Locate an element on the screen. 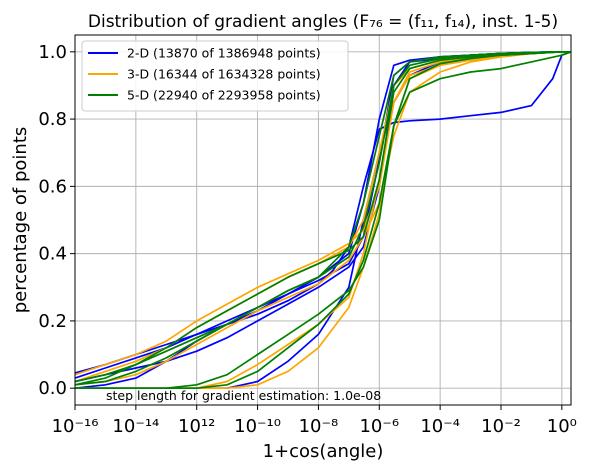 The image size is (602, 471). legend-label: 3-D (16344 of 1634328 points) is located at coordinates (224, 74).